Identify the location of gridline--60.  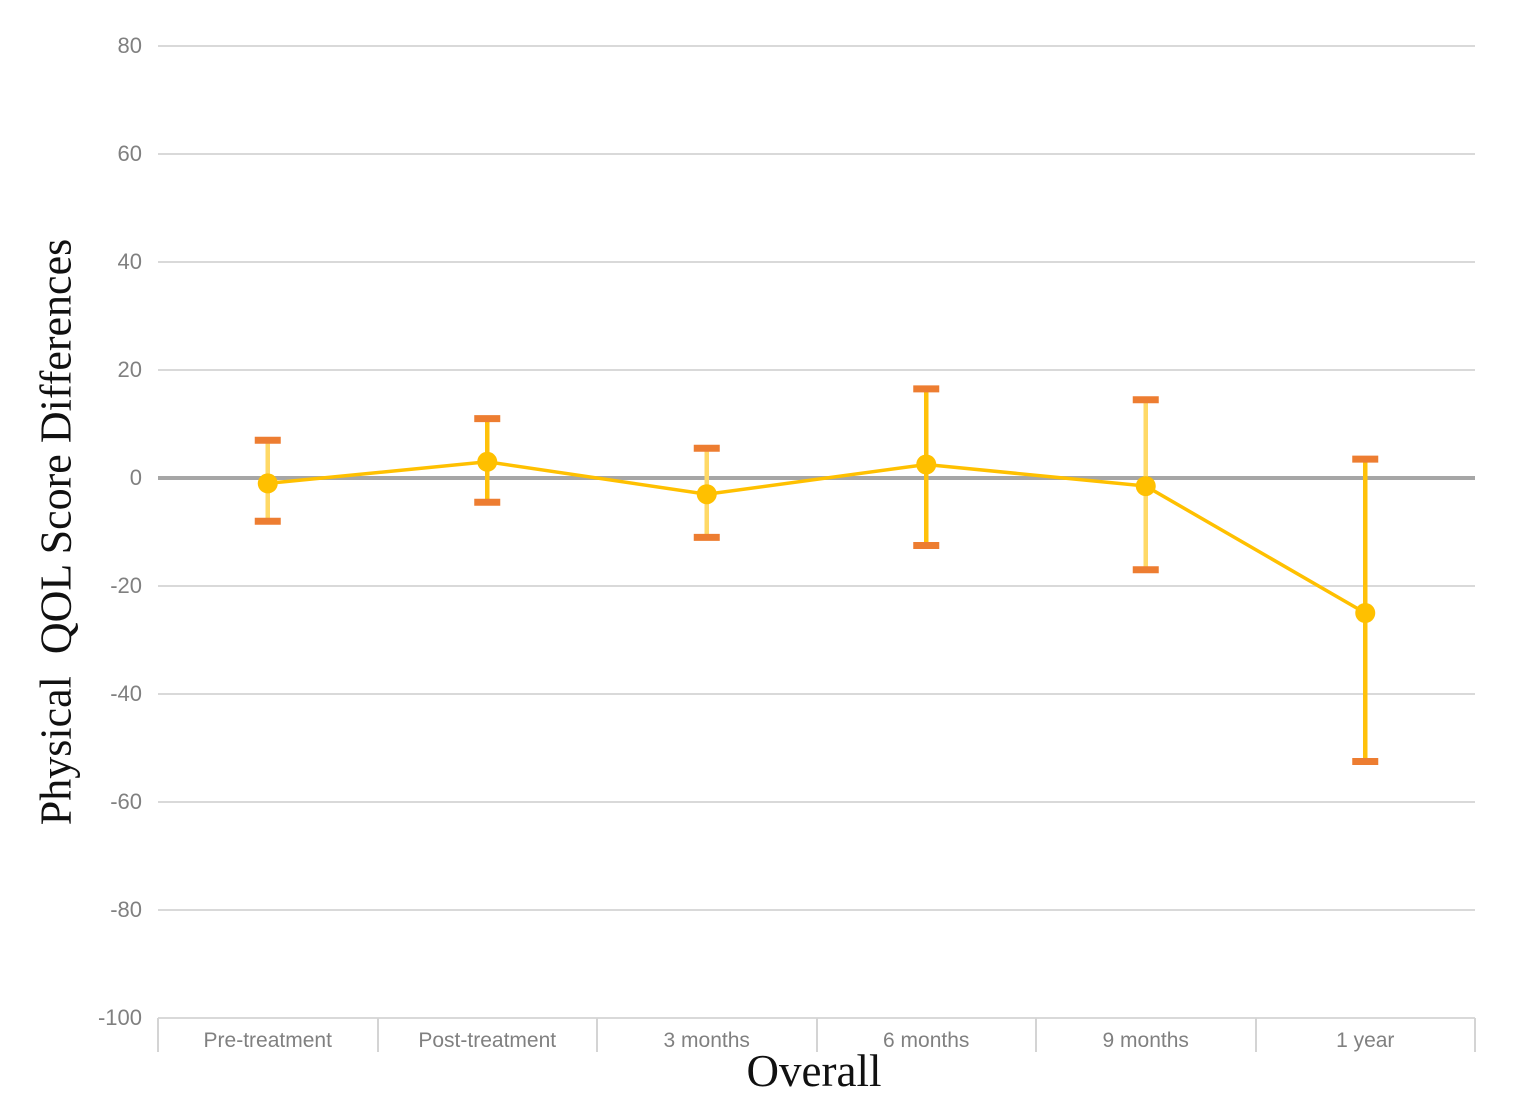
(816, 802).